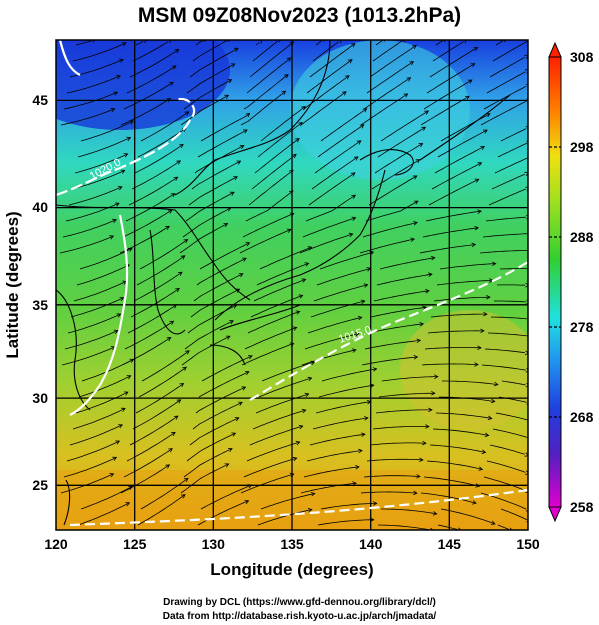 Image resolution: width=599 pixels, height=625 pixels. I want to click on colorbar-tick-label: 268, so click(582, 417).